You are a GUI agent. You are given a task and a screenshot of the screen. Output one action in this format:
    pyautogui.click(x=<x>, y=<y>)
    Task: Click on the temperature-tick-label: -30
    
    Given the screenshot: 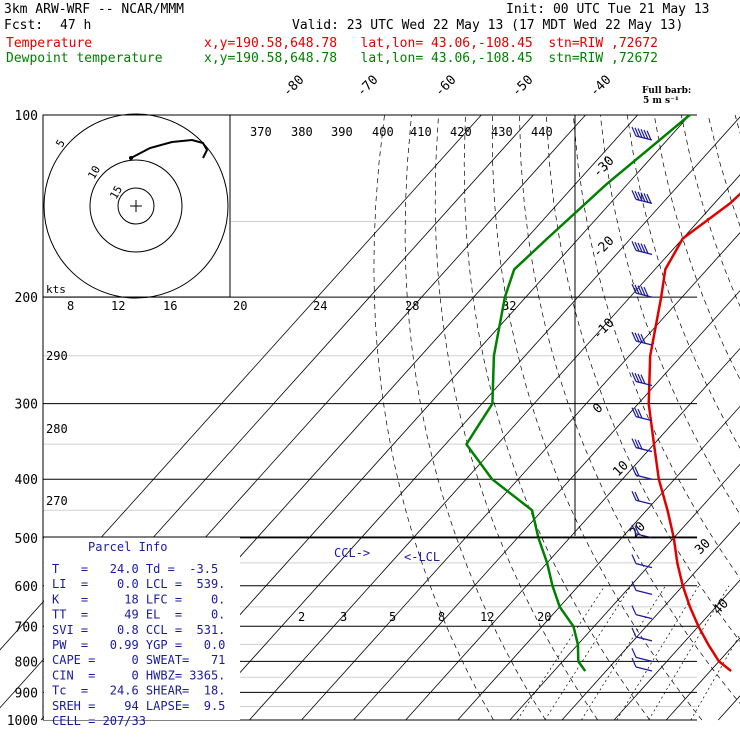 What is the action you would take?
    pyautogui.click(x=603, y=167)
    